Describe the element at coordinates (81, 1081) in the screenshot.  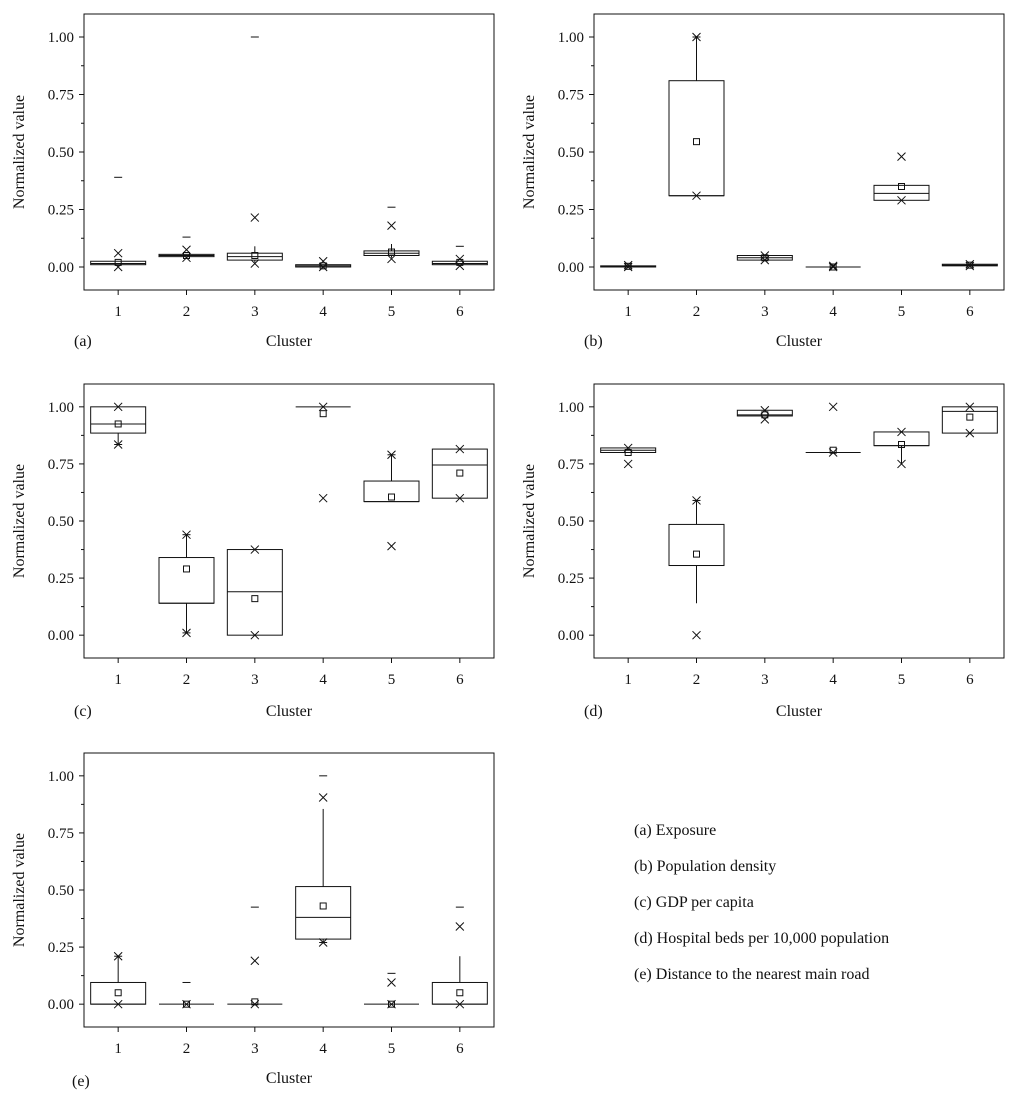
I see `panel-label: (e)` at that location.